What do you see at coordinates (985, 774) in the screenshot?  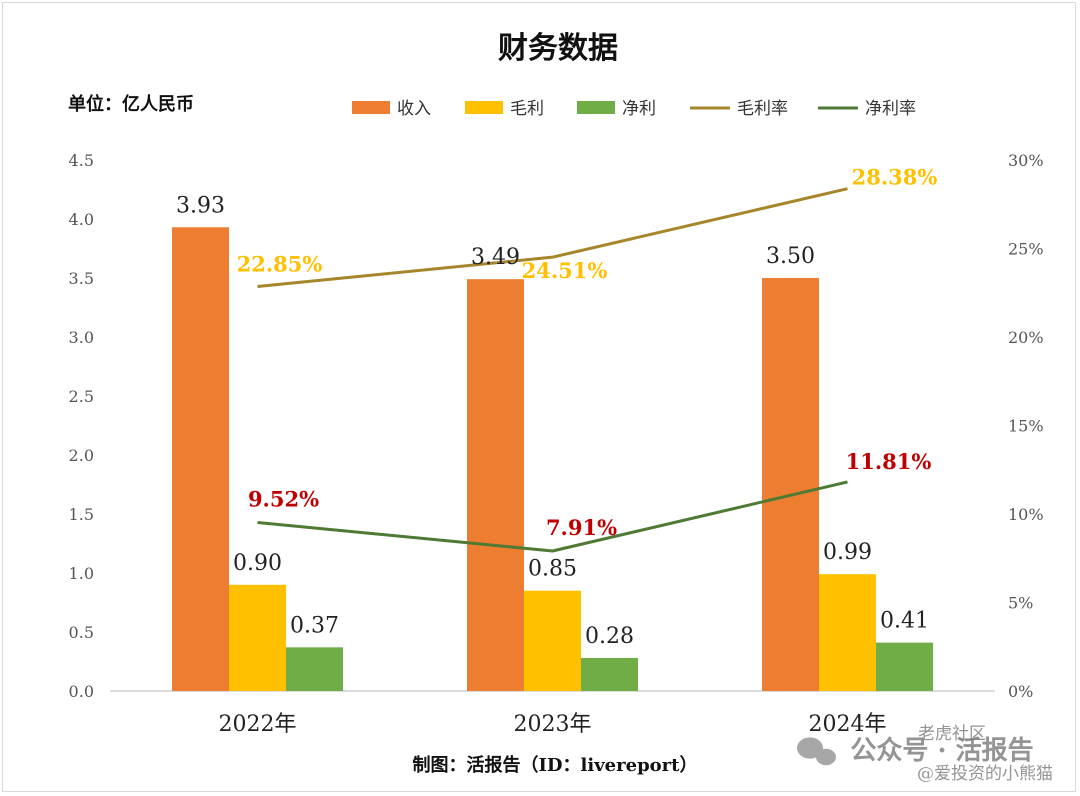 I see `watermark-user: @爱投资的小熊猫` at bounding box center [985, 774].